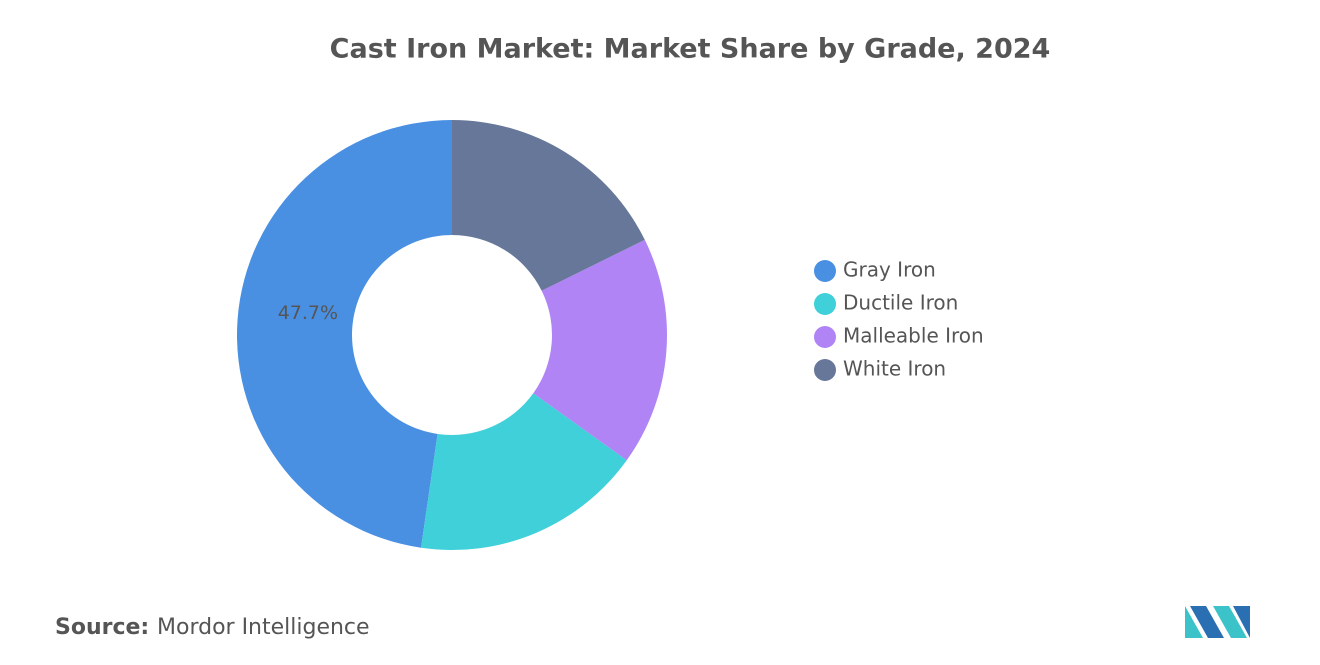 The image size is (1320, 665). Describe the element at coordinates (913, 336) in the screenshot. I see `legend-label: Malleable Iron` at that location.